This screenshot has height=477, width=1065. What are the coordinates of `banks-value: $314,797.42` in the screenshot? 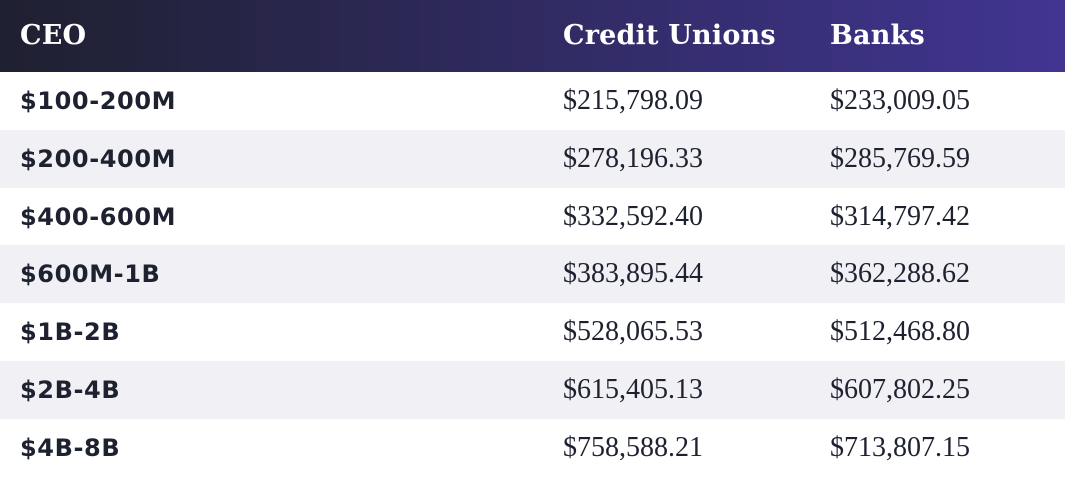 It's located at (900, 216).